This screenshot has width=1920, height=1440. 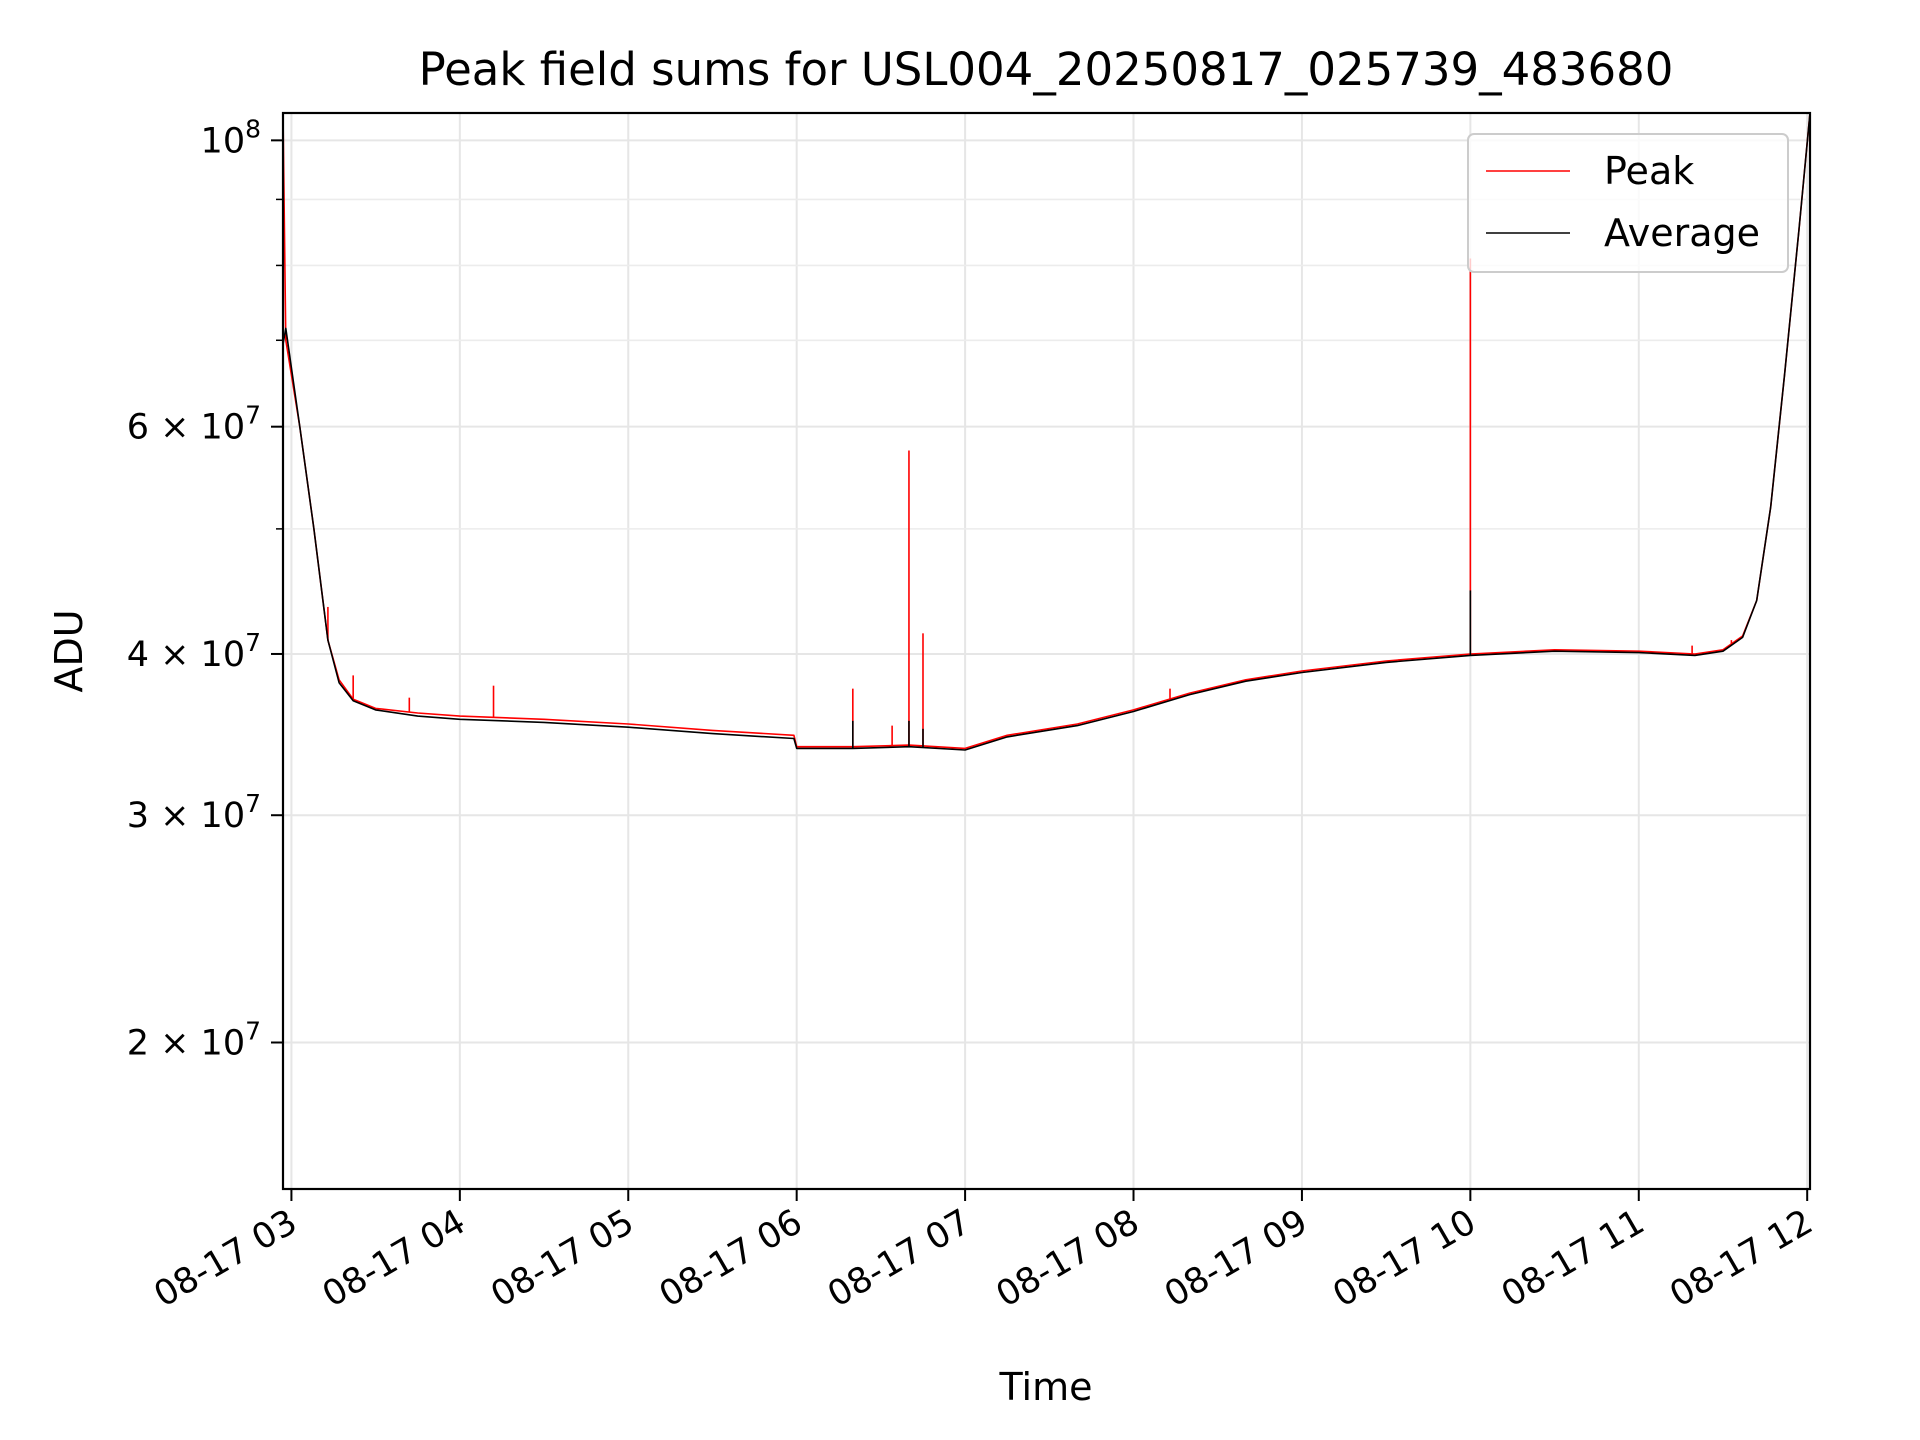 What do you see at coordinates (1236, 1258) in the screenshot?
I see `x-tick-label: 08-17 09` at bounding box center [1236, 1258].